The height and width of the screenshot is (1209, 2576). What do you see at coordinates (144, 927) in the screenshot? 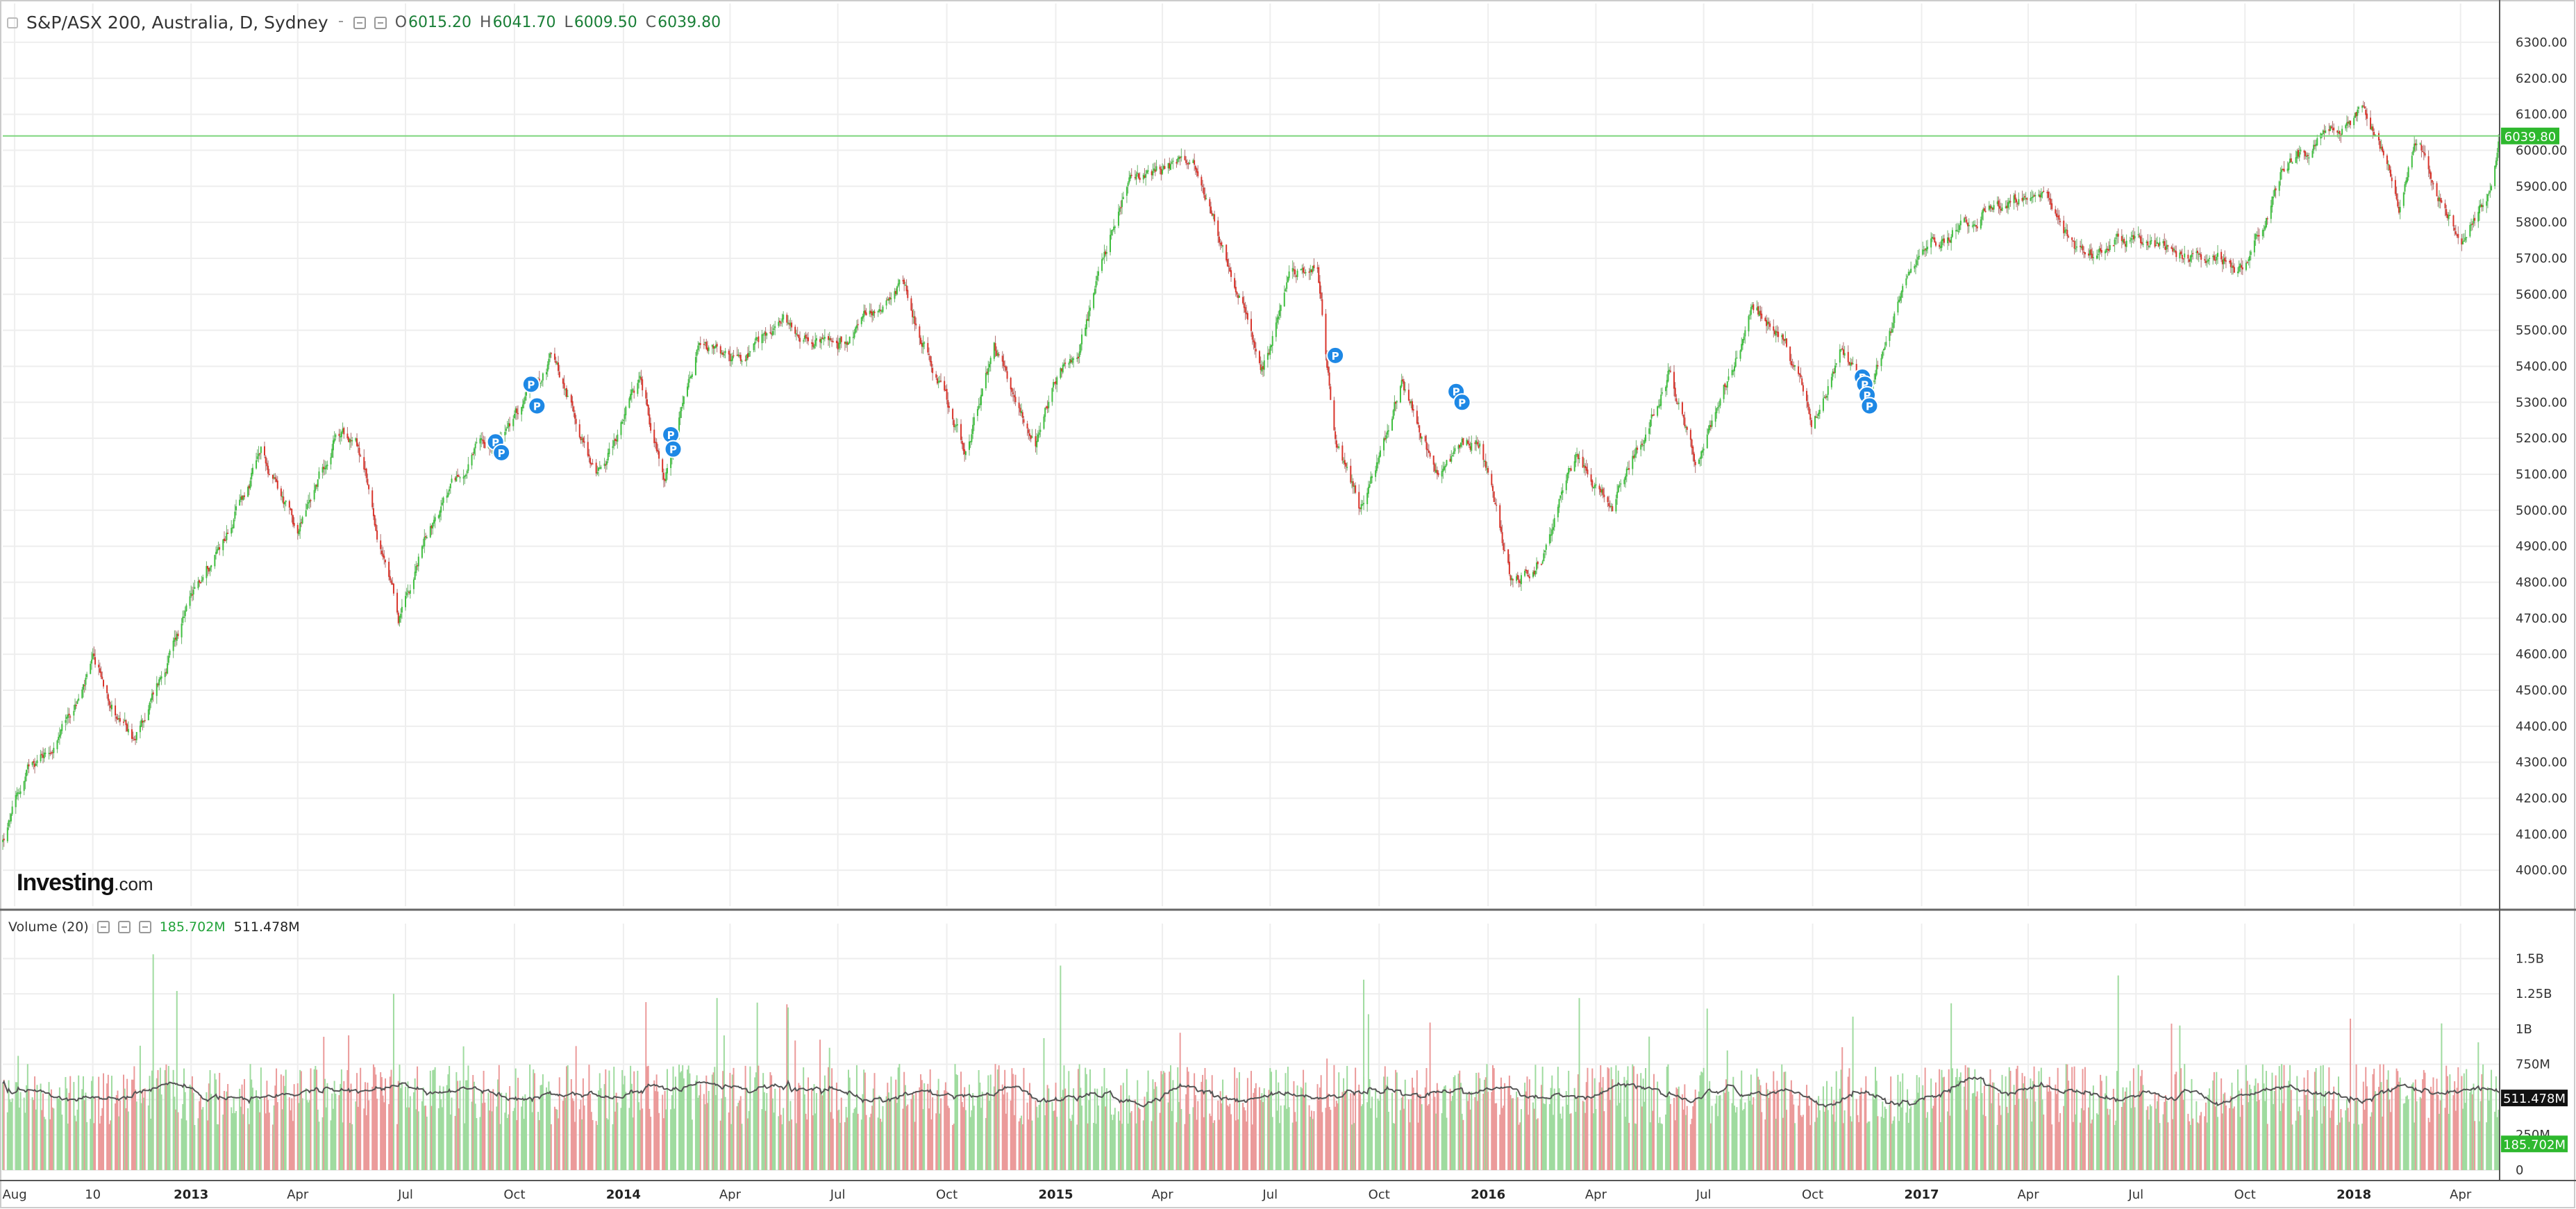
I see `close-icon` at bounding box center [144, 927].